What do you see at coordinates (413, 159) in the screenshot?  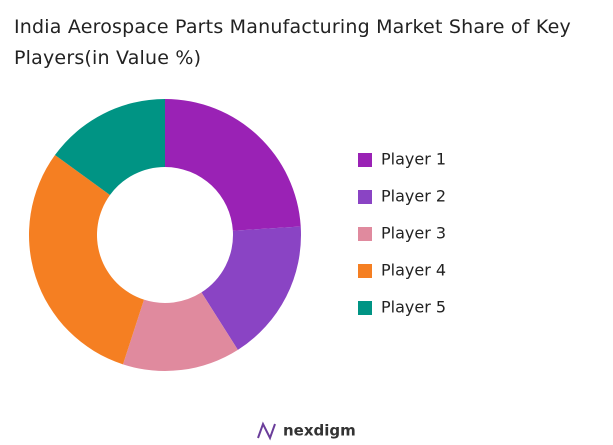 I see `legend-label: Player 1` at bounding box center [413, 159].